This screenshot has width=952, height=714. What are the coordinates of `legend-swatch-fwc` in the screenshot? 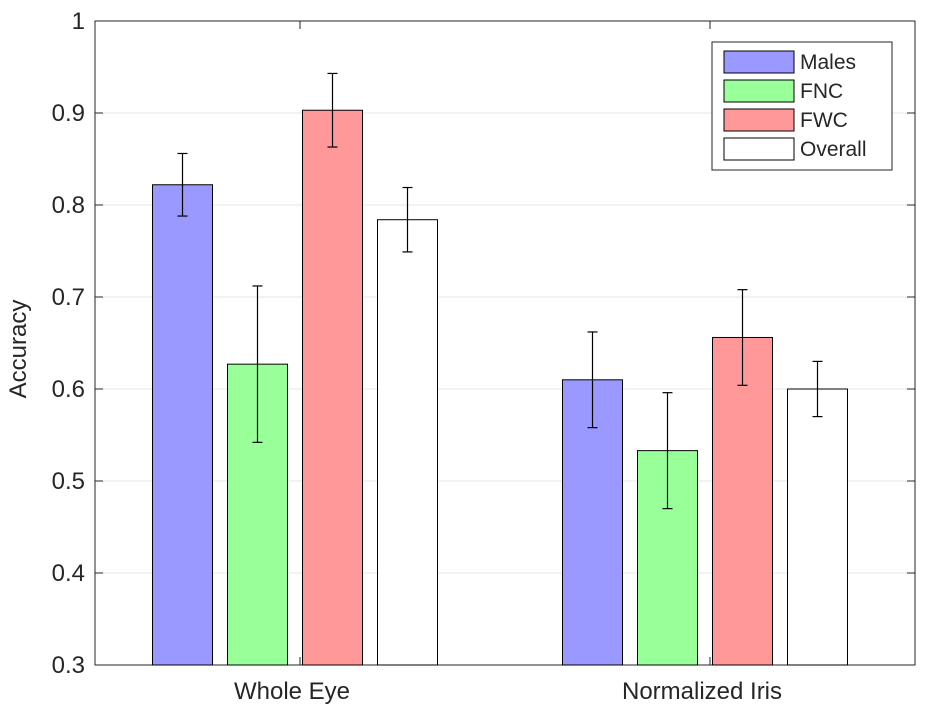 It's located at (759, 120).